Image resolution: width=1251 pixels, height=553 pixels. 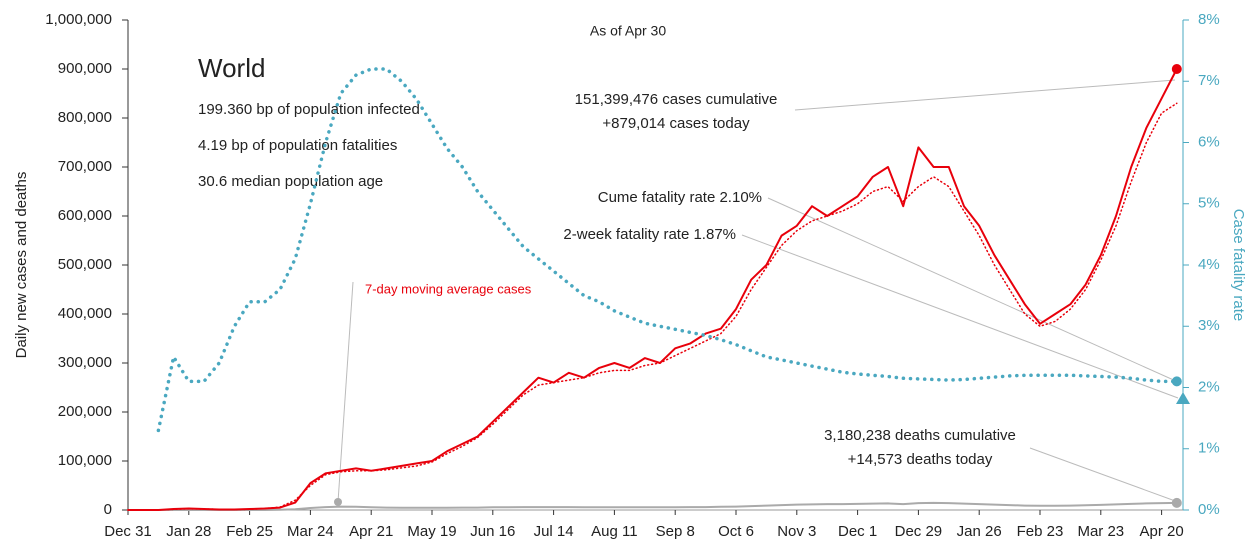 I want to click on y2-axis-label: Case fatality rate, so click(x=1238, y=265).